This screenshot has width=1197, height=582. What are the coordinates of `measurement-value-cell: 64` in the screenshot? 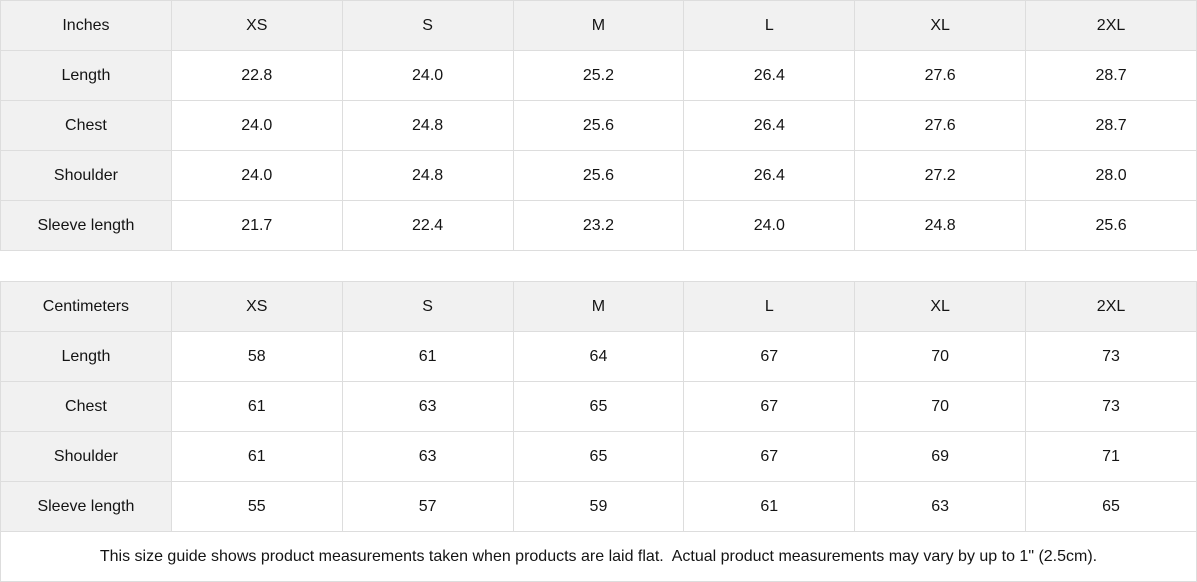 It's located at (598, 356).